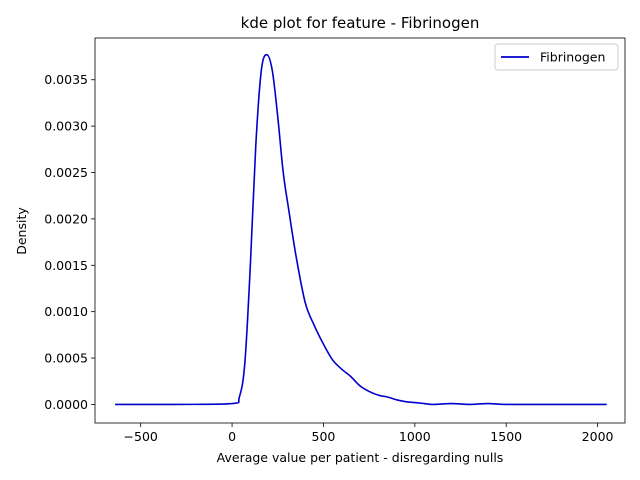 Image resolution: width=640 pixels, height=480 pixels. I want to click on y-tick-label: 0.0000, so click(66, 404).